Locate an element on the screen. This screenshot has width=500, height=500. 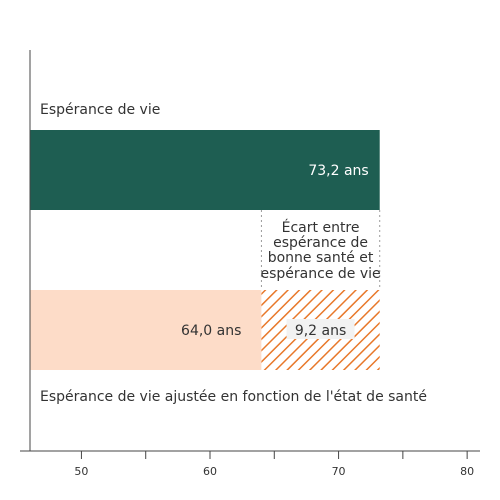
bar-healthy-life-expectancy is located at coordinates (146, 330).